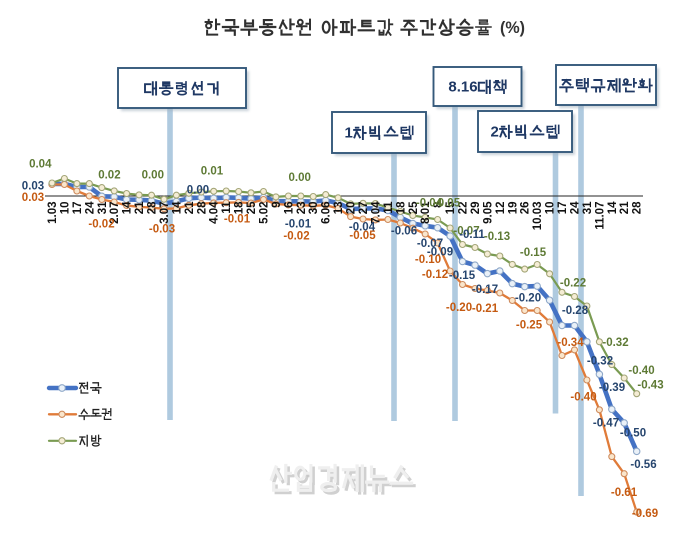  What do you see at coordinates (265, 213) in the screenshot?
I see `svg-text: 5.02` at bounding box center [265, 213].